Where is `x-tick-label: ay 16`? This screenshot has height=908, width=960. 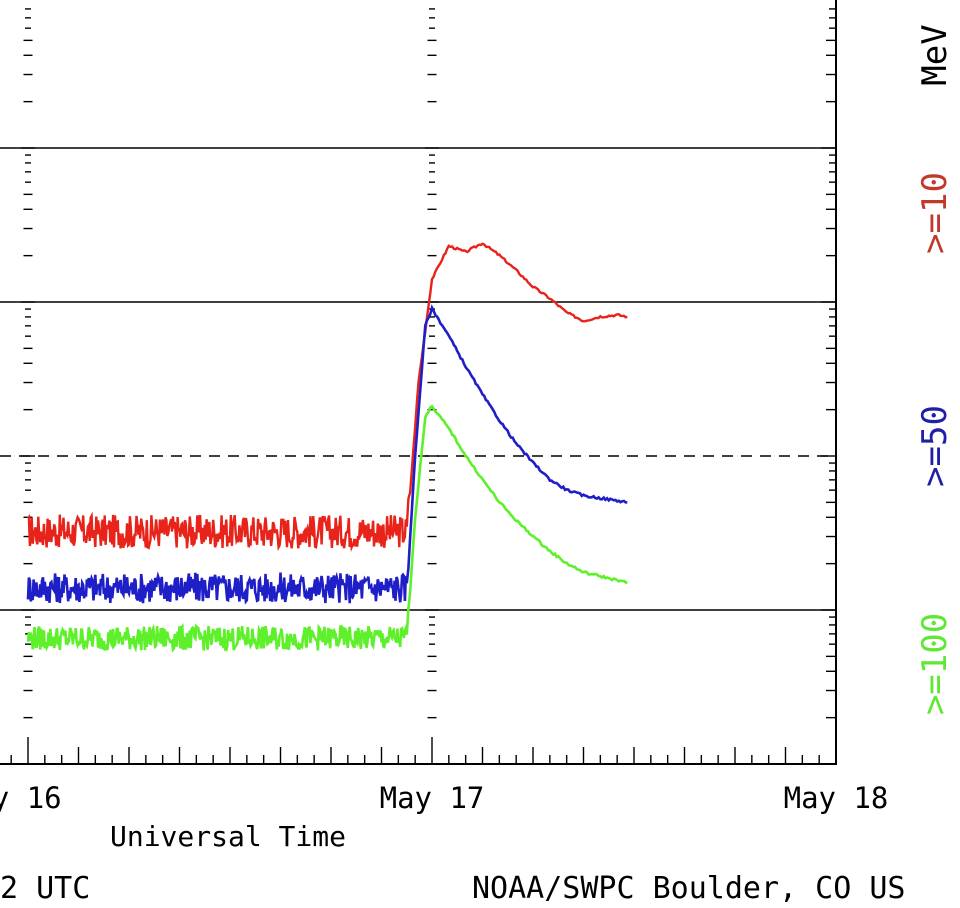 x-tick-label: ay 16 is located at coordinates (31, 798).